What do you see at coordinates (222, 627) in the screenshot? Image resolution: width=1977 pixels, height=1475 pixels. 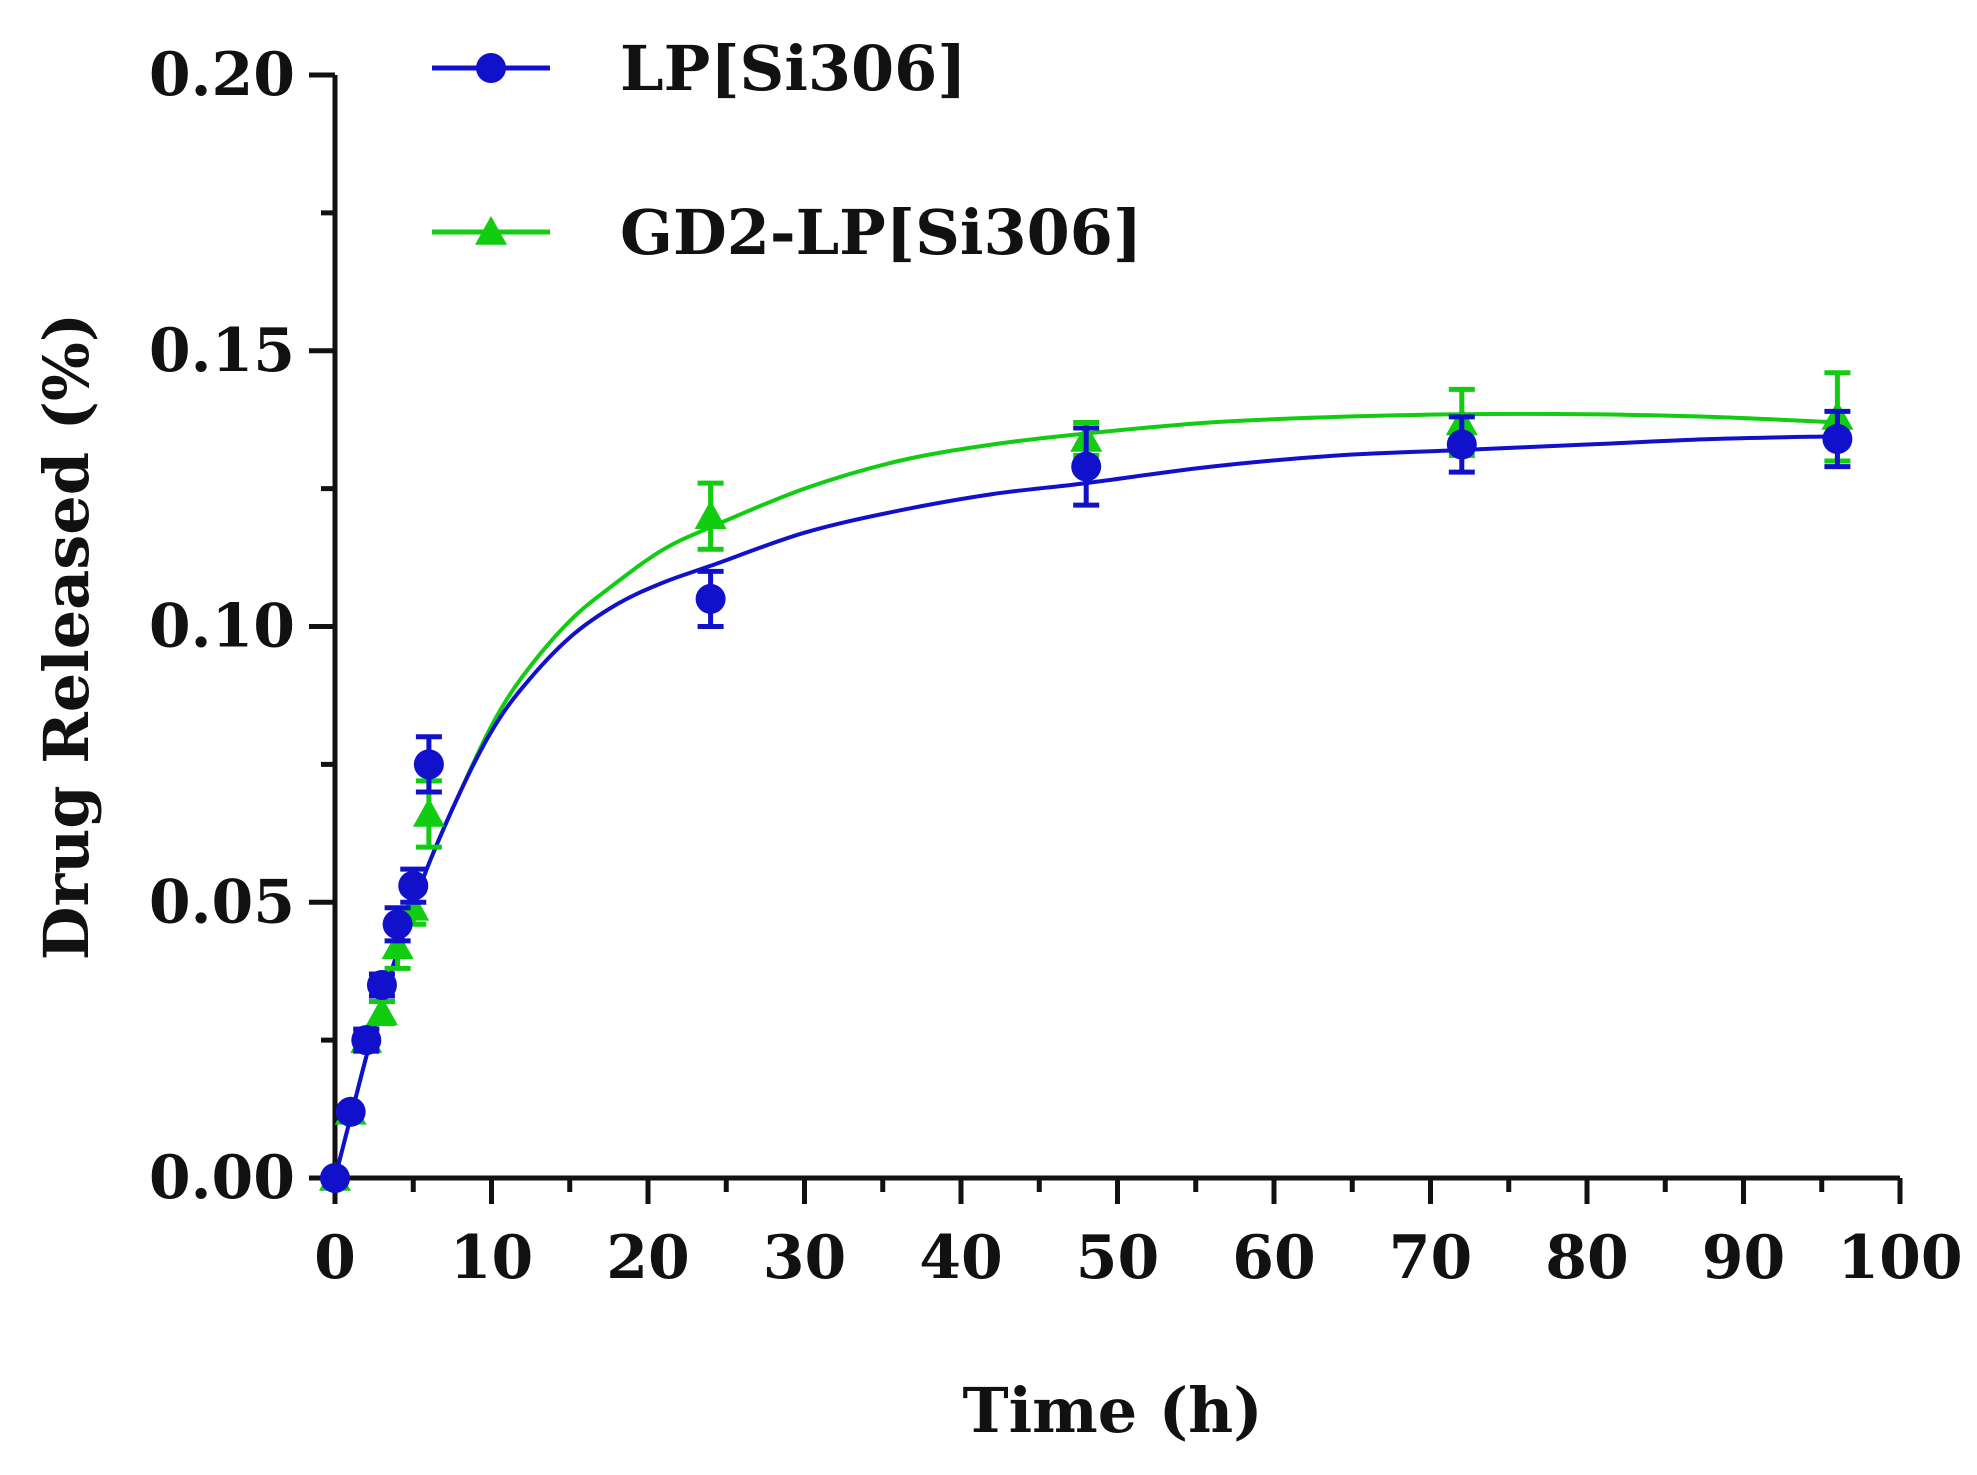 I see `y-tick-label: 0.10` at bounding box center [222, 627].